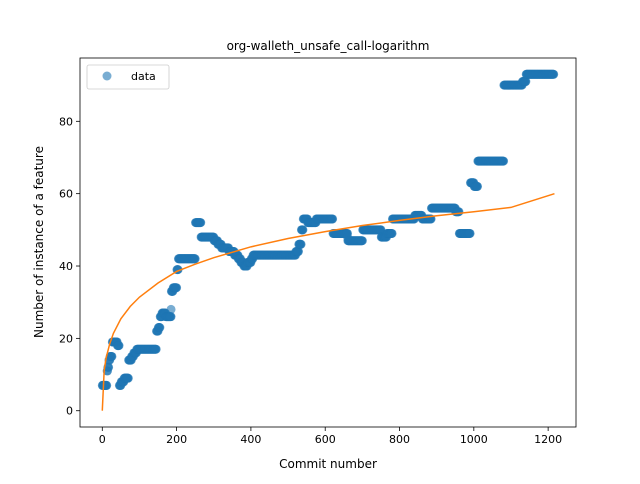 This screenshot has width=640, height=484. What do you see at coordinates (176, 439) in the screenshot?
I see `x-tick-label: 200` at bounding box center [176, 439].